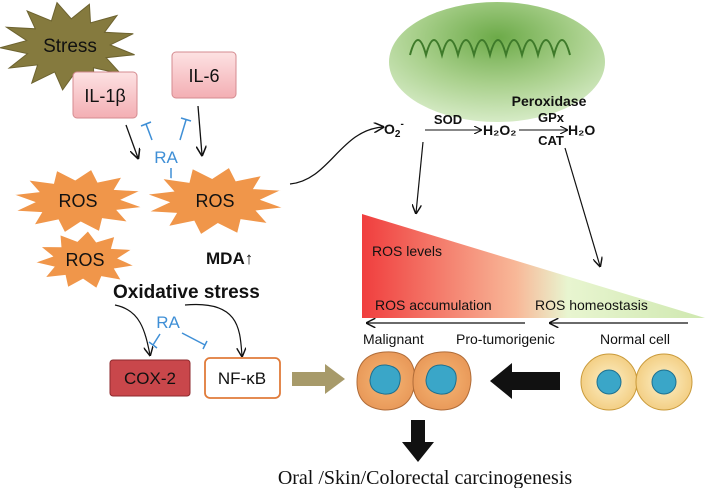  I want to click on ros-accumulation-label: ROS accumulation, so click(433, 305).